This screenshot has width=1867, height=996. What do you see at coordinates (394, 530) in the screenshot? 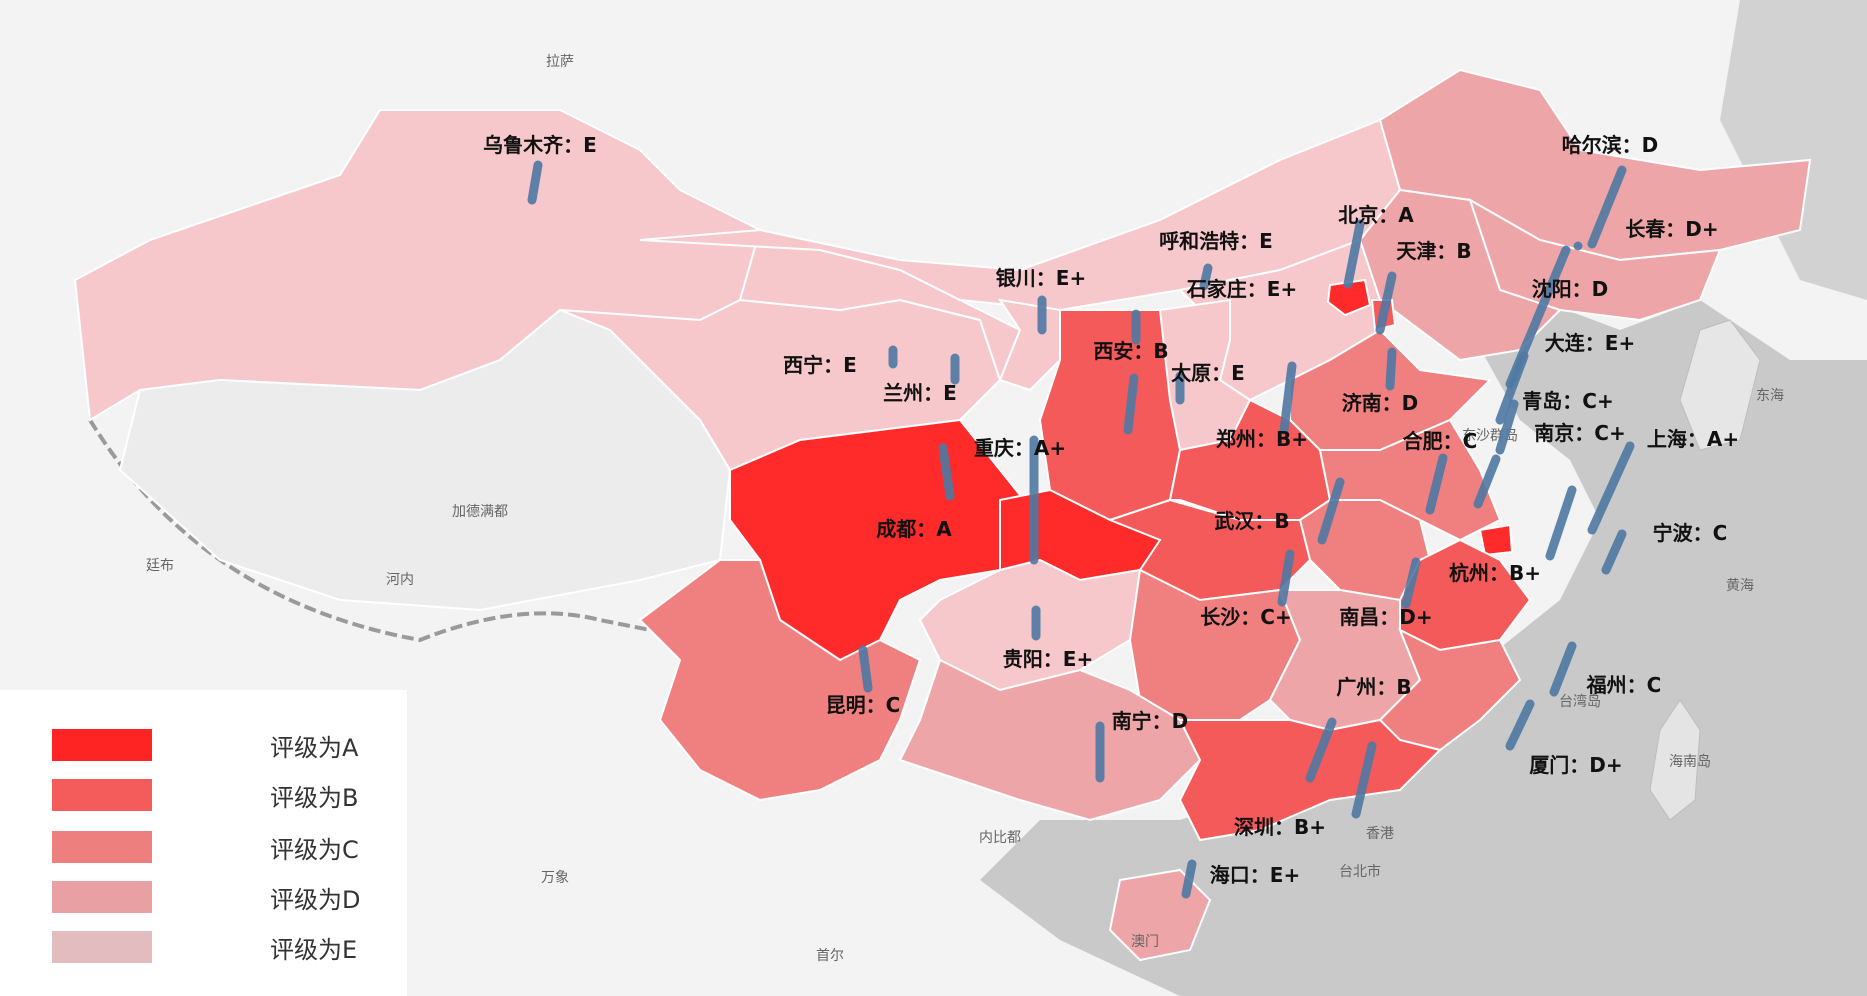
I see `border-line` at bounding box center [394, 530].